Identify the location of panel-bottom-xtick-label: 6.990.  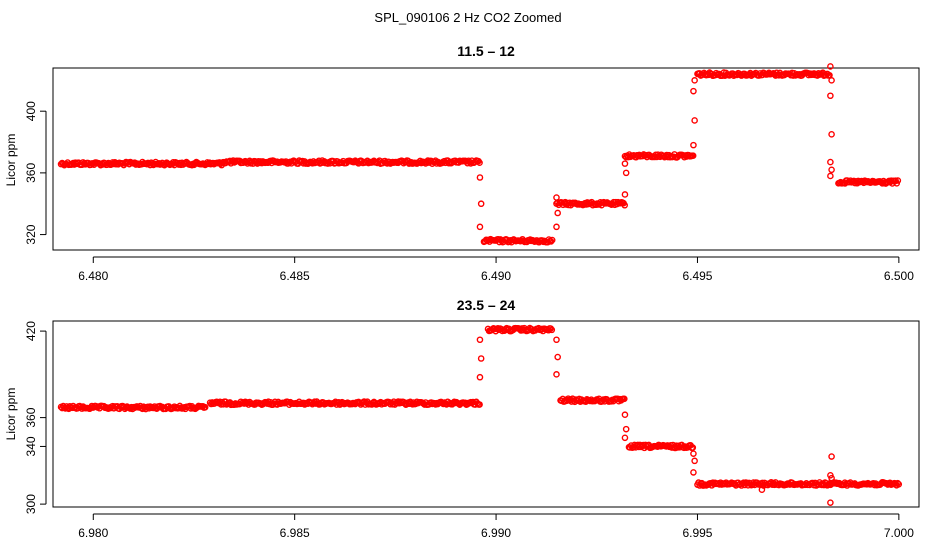
(496, 533).